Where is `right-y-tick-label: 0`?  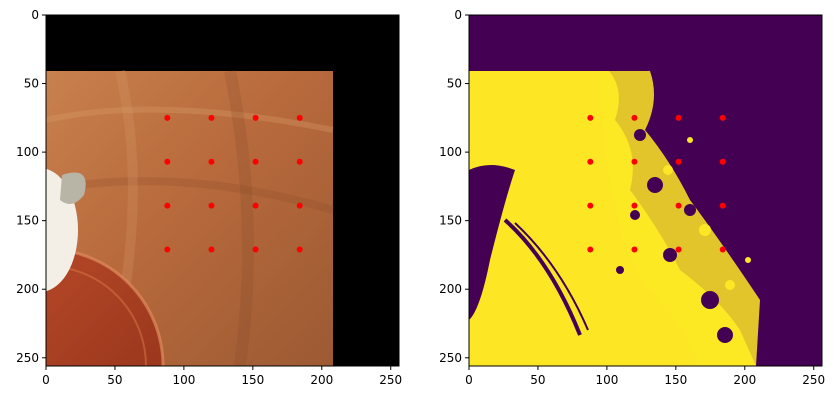 right-y-tick-label: 0 is located at coordinates (458, 15).